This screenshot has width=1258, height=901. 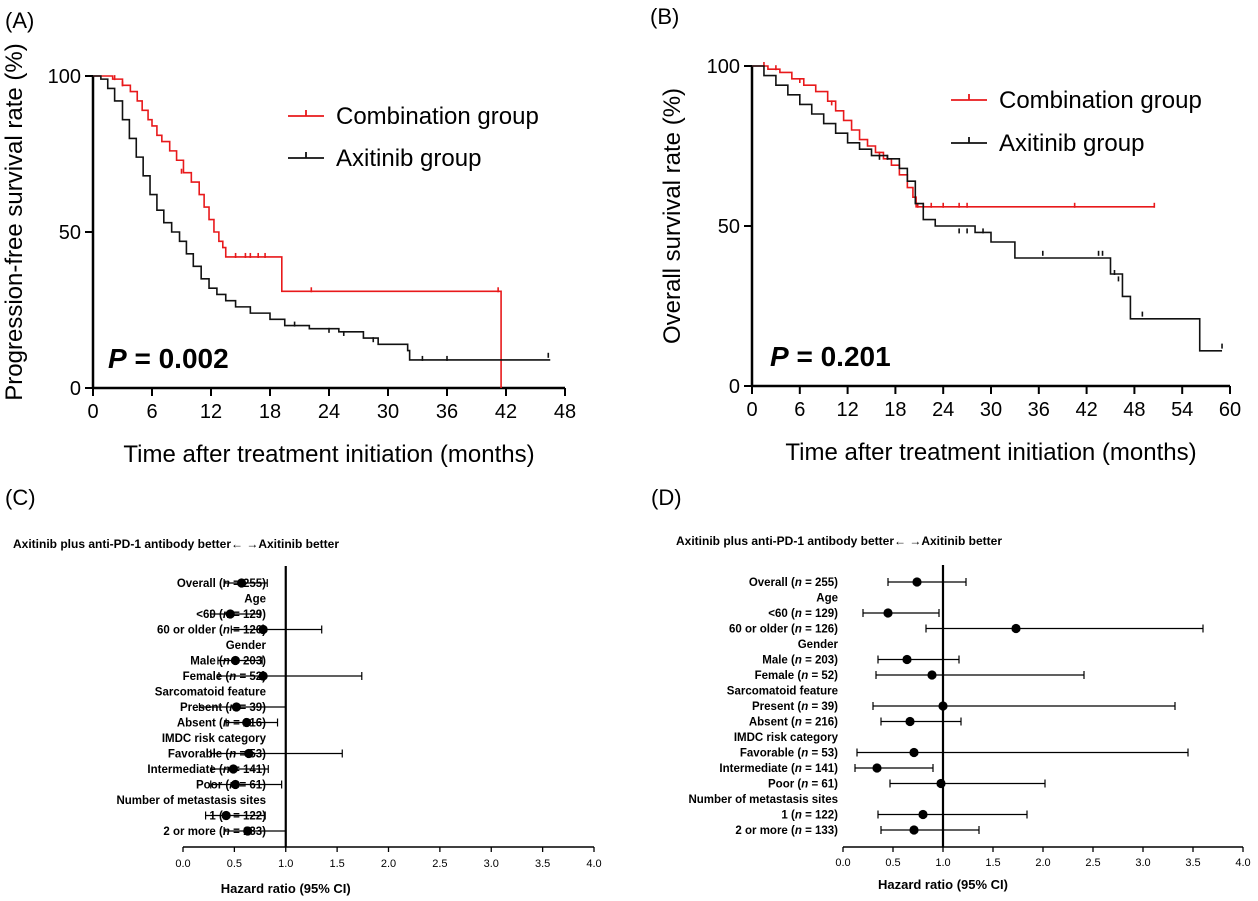 What do you see at coordinates (1071, 143) in the screenshot?
I see `legend-label: Axitinib group` at bounding box center [1071, 143].